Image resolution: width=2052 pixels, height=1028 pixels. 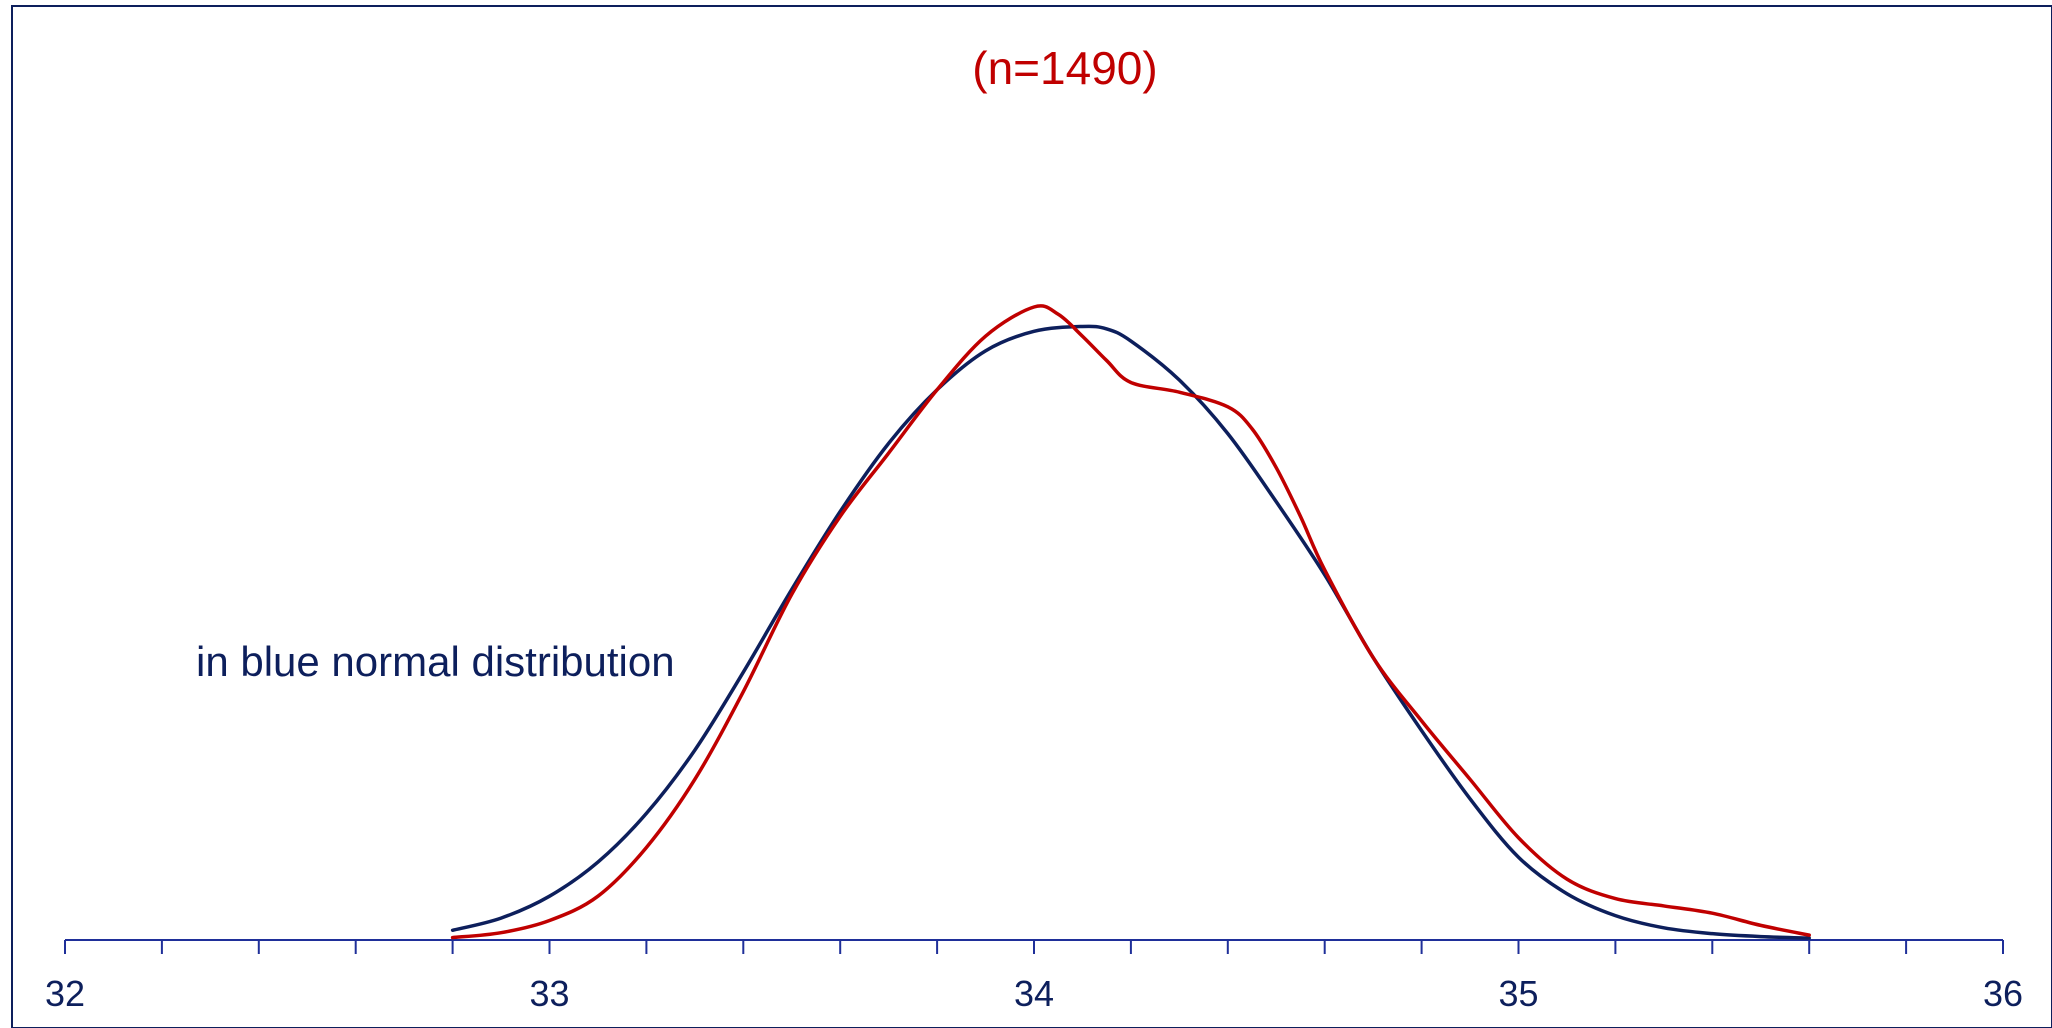 I want to click on x-tick-label: 36, so click(x=2003, y=993).